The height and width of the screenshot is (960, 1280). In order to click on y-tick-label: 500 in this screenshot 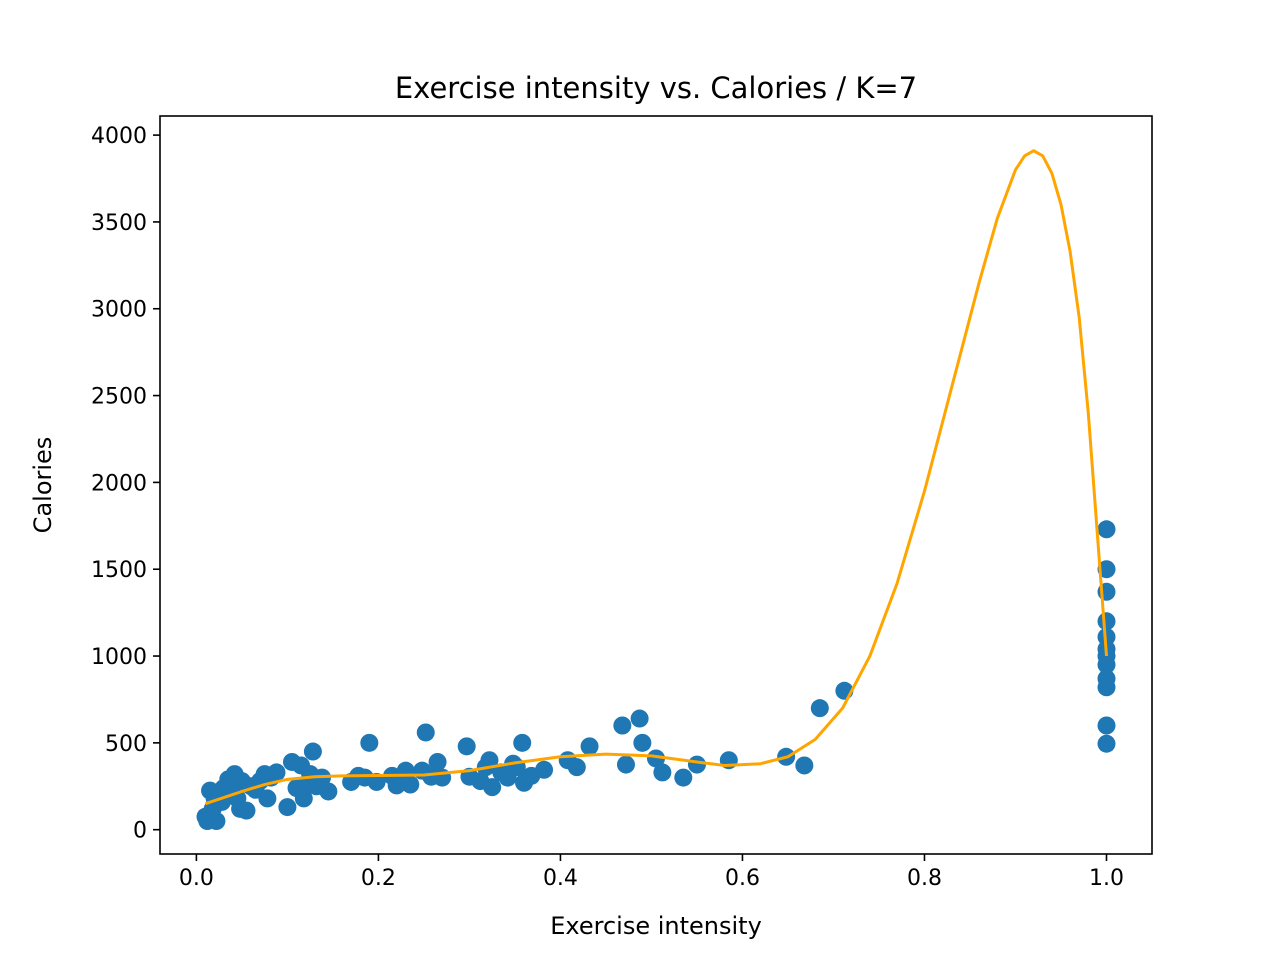, I will do `click(126, 744)`.